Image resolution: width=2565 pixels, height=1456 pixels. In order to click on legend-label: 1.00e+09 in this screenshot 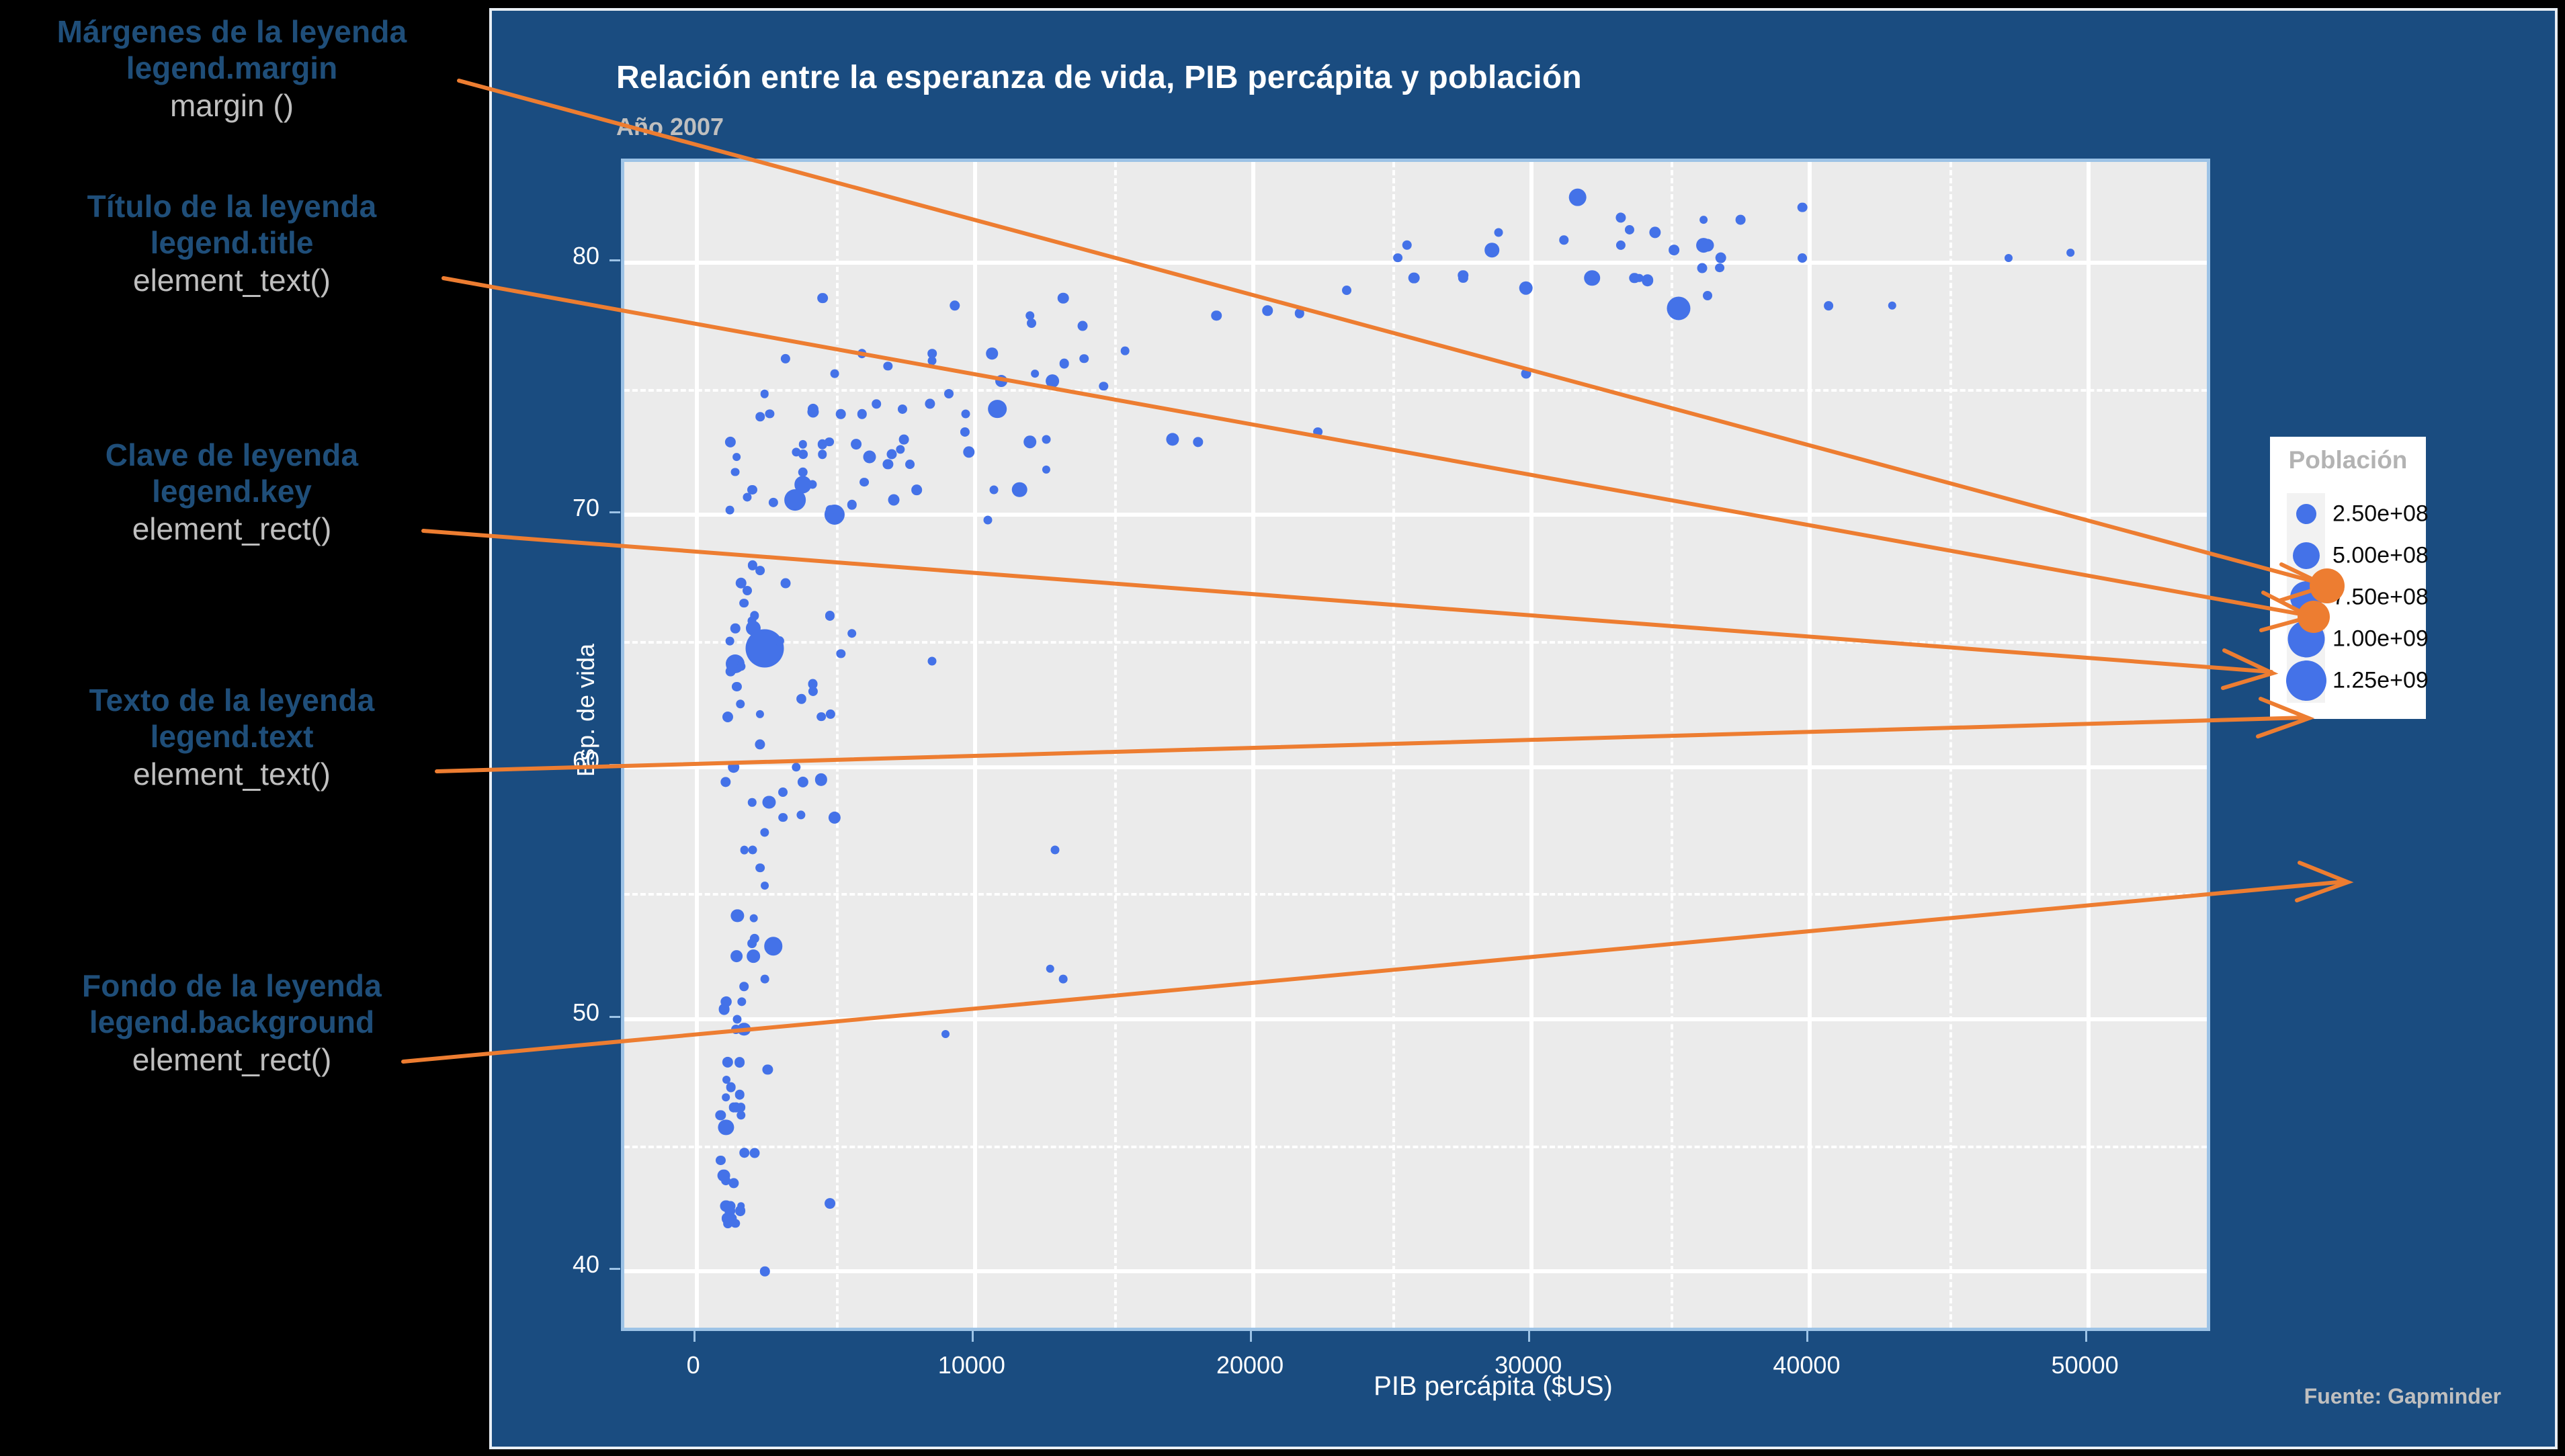, I will do `click(2380, 639)`.